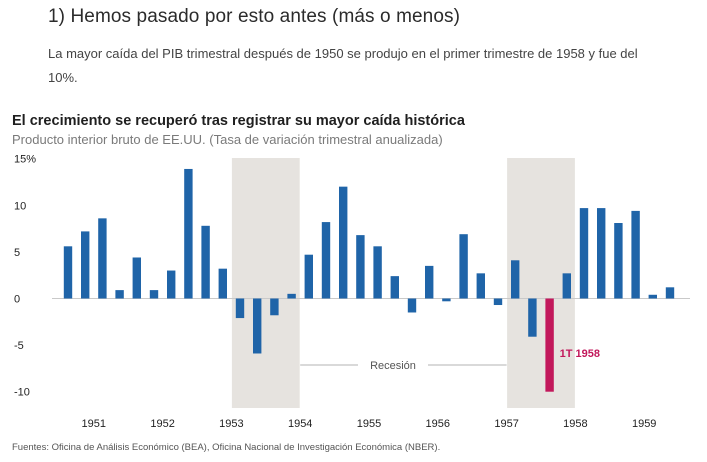 The height and width of the screenshot is (462, 707). What do you see at coordinates (19, 346) in the screenshot?
I see `y-tick-label: -5` at bounding box center [19, 346].